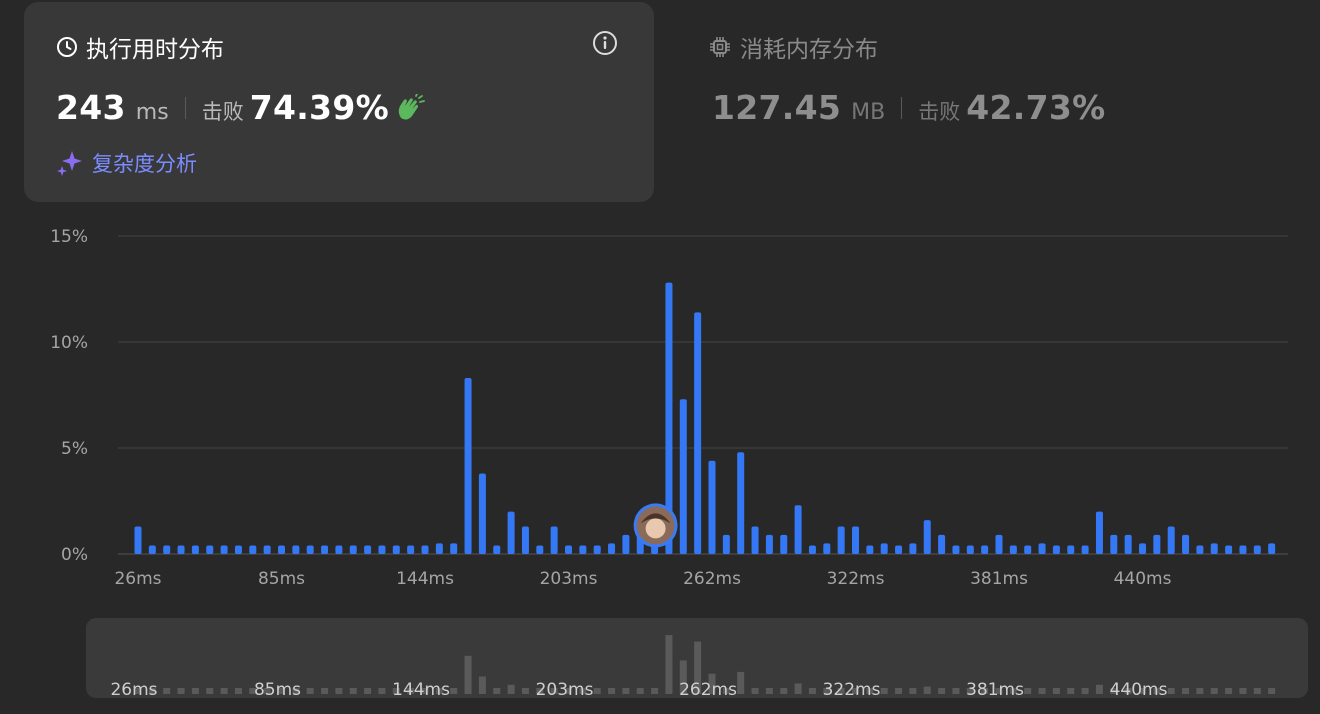 The width and height of the screenshot is (1320, 714). What do you see at coordinates (1036, 107) in the screenshot?
I see `memory-beat-value: 42.73%` at bounding box center [1036, 107].